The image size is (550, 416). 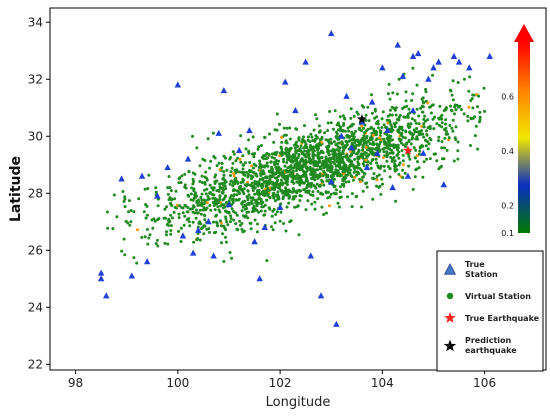 What do you see at coordinates (475, 264) in the screenshot?
I see `legend-label: True` at bounding box center [475, 264].